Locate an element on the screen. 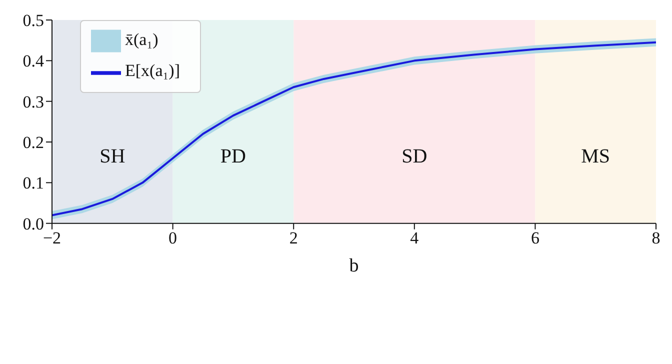  band-label: MS is located at coordinates (595, 156).